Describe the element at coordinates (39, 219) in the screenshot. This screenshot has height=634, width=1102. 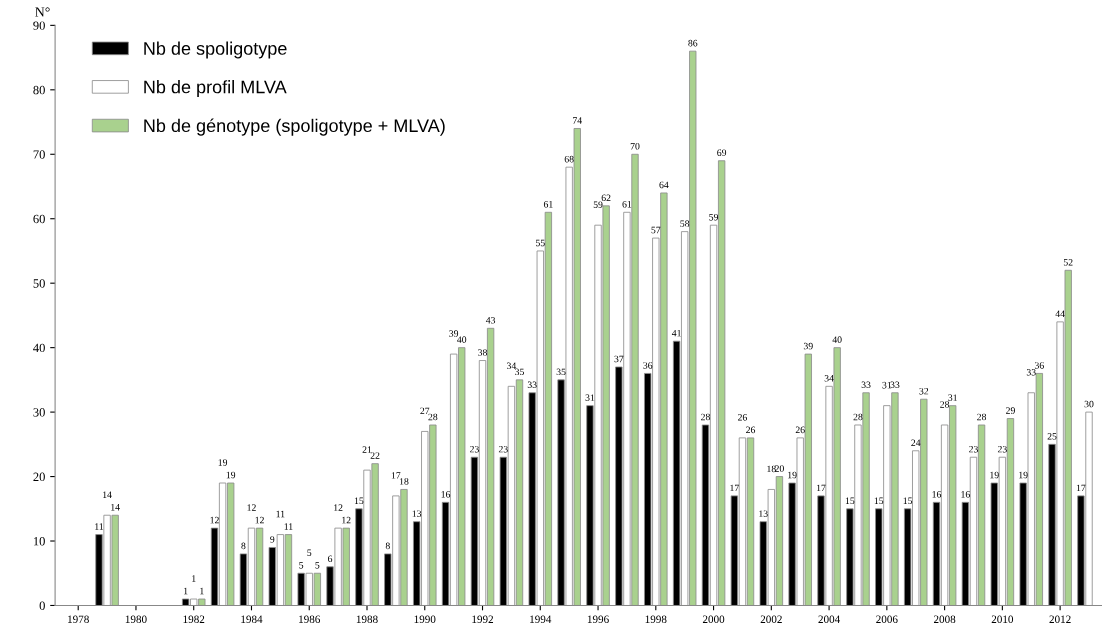
I see `y-tick-label: 60` at that location.